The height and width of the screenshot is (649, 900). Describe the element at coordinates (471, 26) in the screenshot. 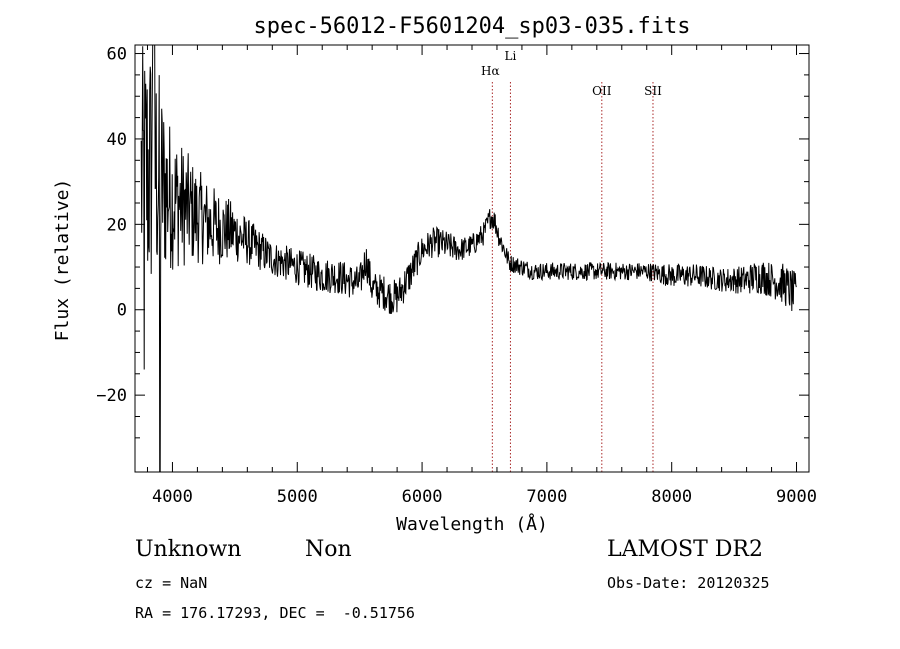

I see `chart-title: spec-56012-F5601204_sp03-035.fits` at that location.